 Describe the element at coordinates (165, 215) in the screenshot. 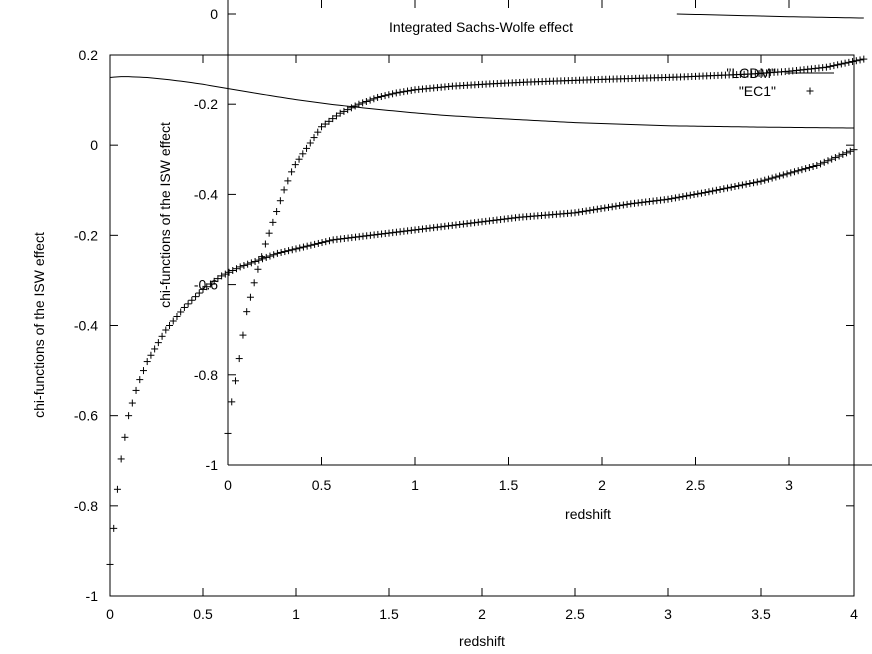

I see `inset-y-axis-label: chi-functions of the ISW effect` at that location.